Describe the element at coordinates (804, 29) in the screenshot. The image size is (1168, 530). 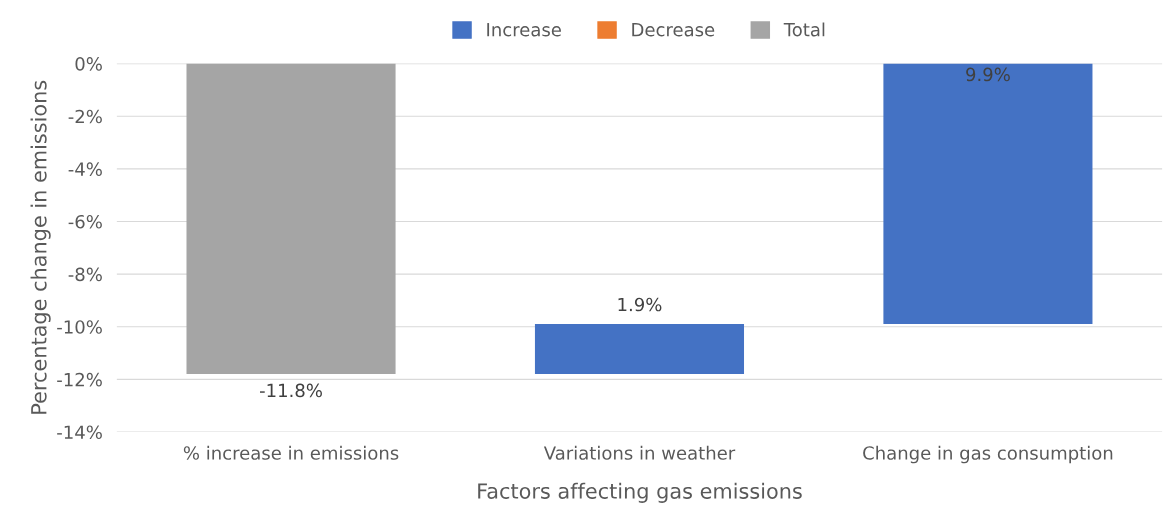
I see `legend-label: Total` at that location.